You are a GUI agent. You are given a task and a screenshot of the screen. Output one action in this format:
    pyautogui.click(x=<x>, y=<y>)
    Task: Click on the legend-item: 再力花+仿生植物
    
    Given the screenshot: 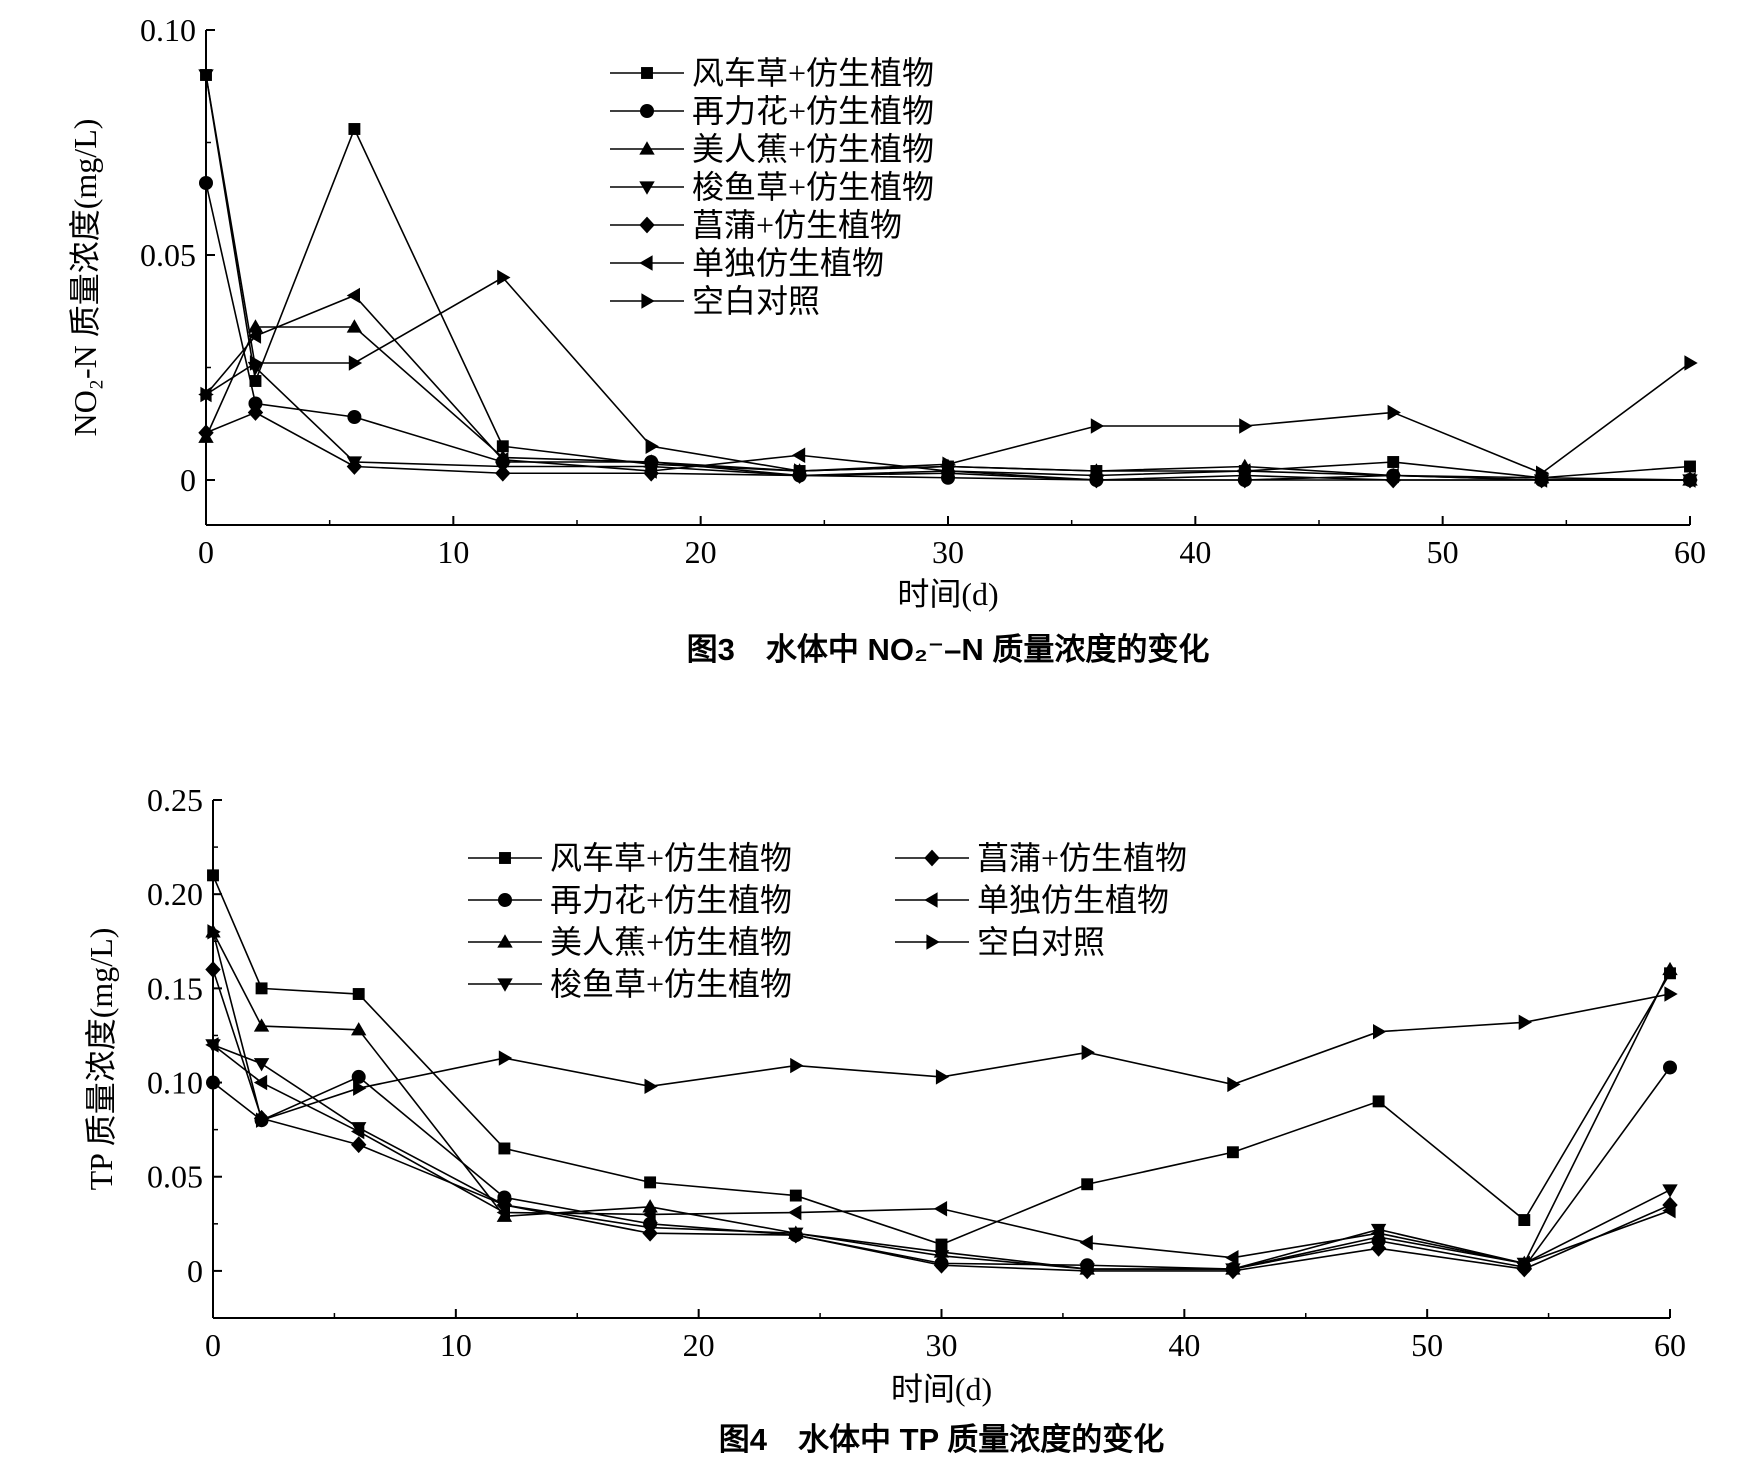 What is the action you would take?
    pyautogui.click(x=772, y=111)
    